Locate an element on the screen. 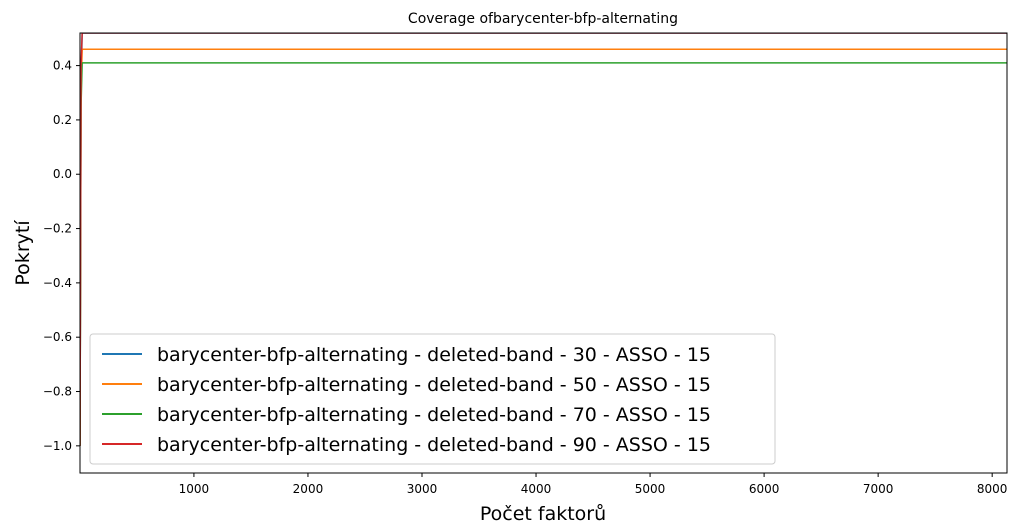 Image resolution: width=1020 pixels, height=532 pixels. y-axis: 0.4 0.2 0.0 −0.2 −0.4 −0.6 −0.8 −1.0 is located at coordinates (61, 256).